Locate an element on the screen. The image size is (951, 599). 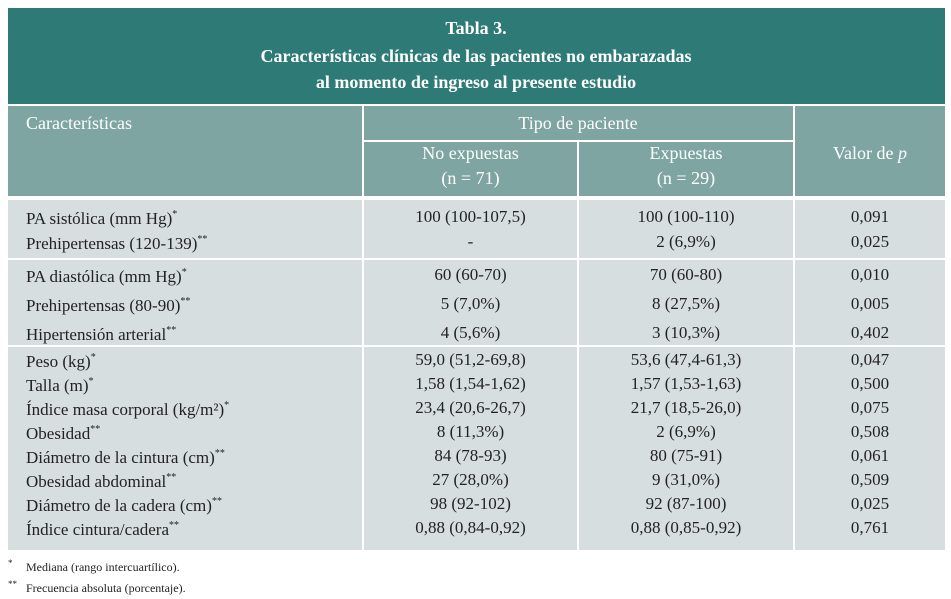
cell-value: 100 (100-110) is located at coordinates (686, 216).